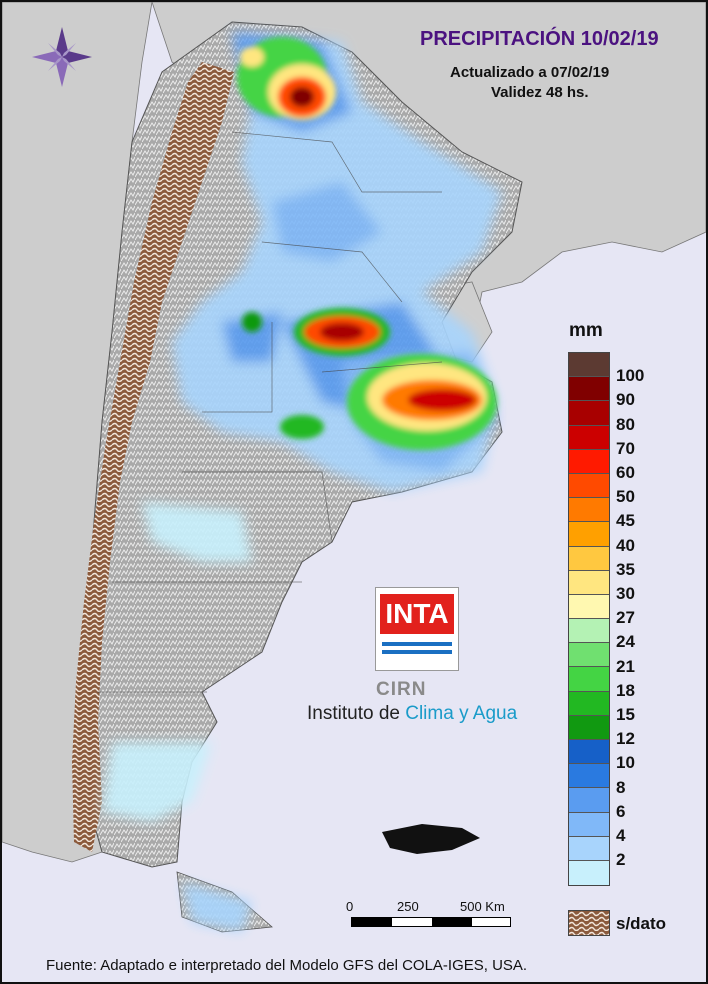 This screenshot has width=708, height=984. Describe the element at coordinates (630, 376) in the screenshot. I see `legend-label: 100` at that location.